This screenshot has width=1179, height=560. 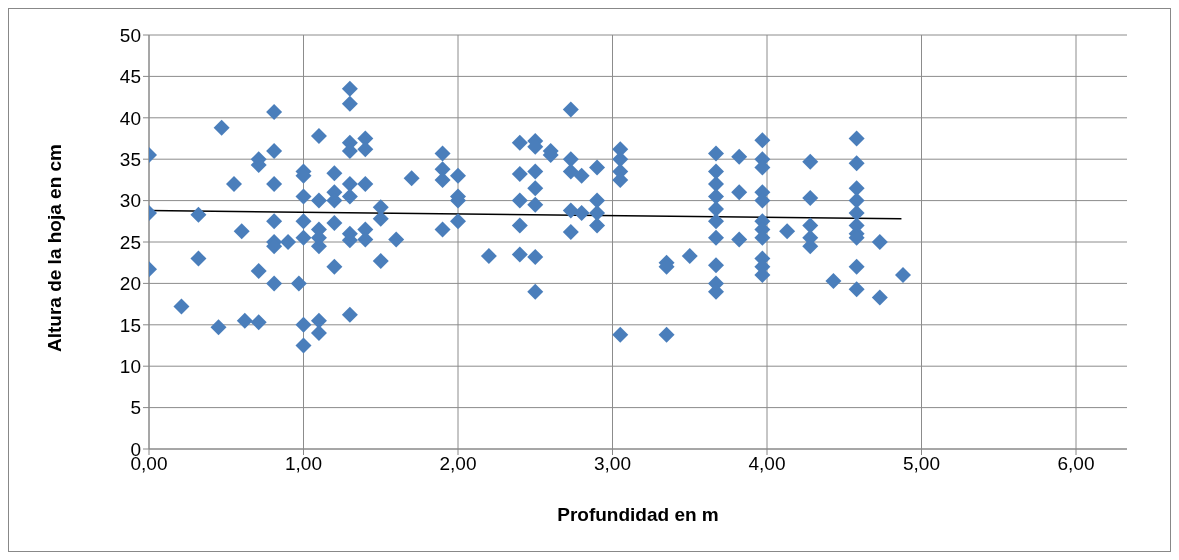 I want to click on y-tick-label: 25, so click(x=130, y=242).